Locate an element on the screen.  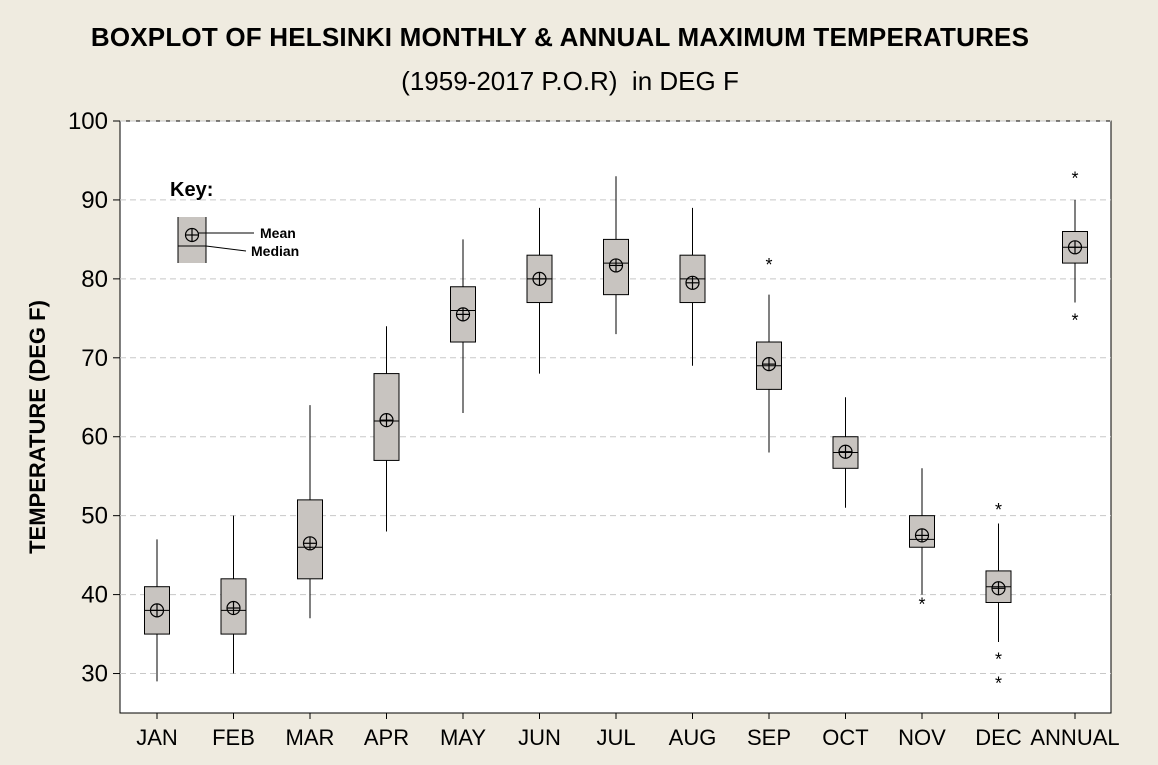
x-tick-label: MAY is located at coordinates (463, 737).